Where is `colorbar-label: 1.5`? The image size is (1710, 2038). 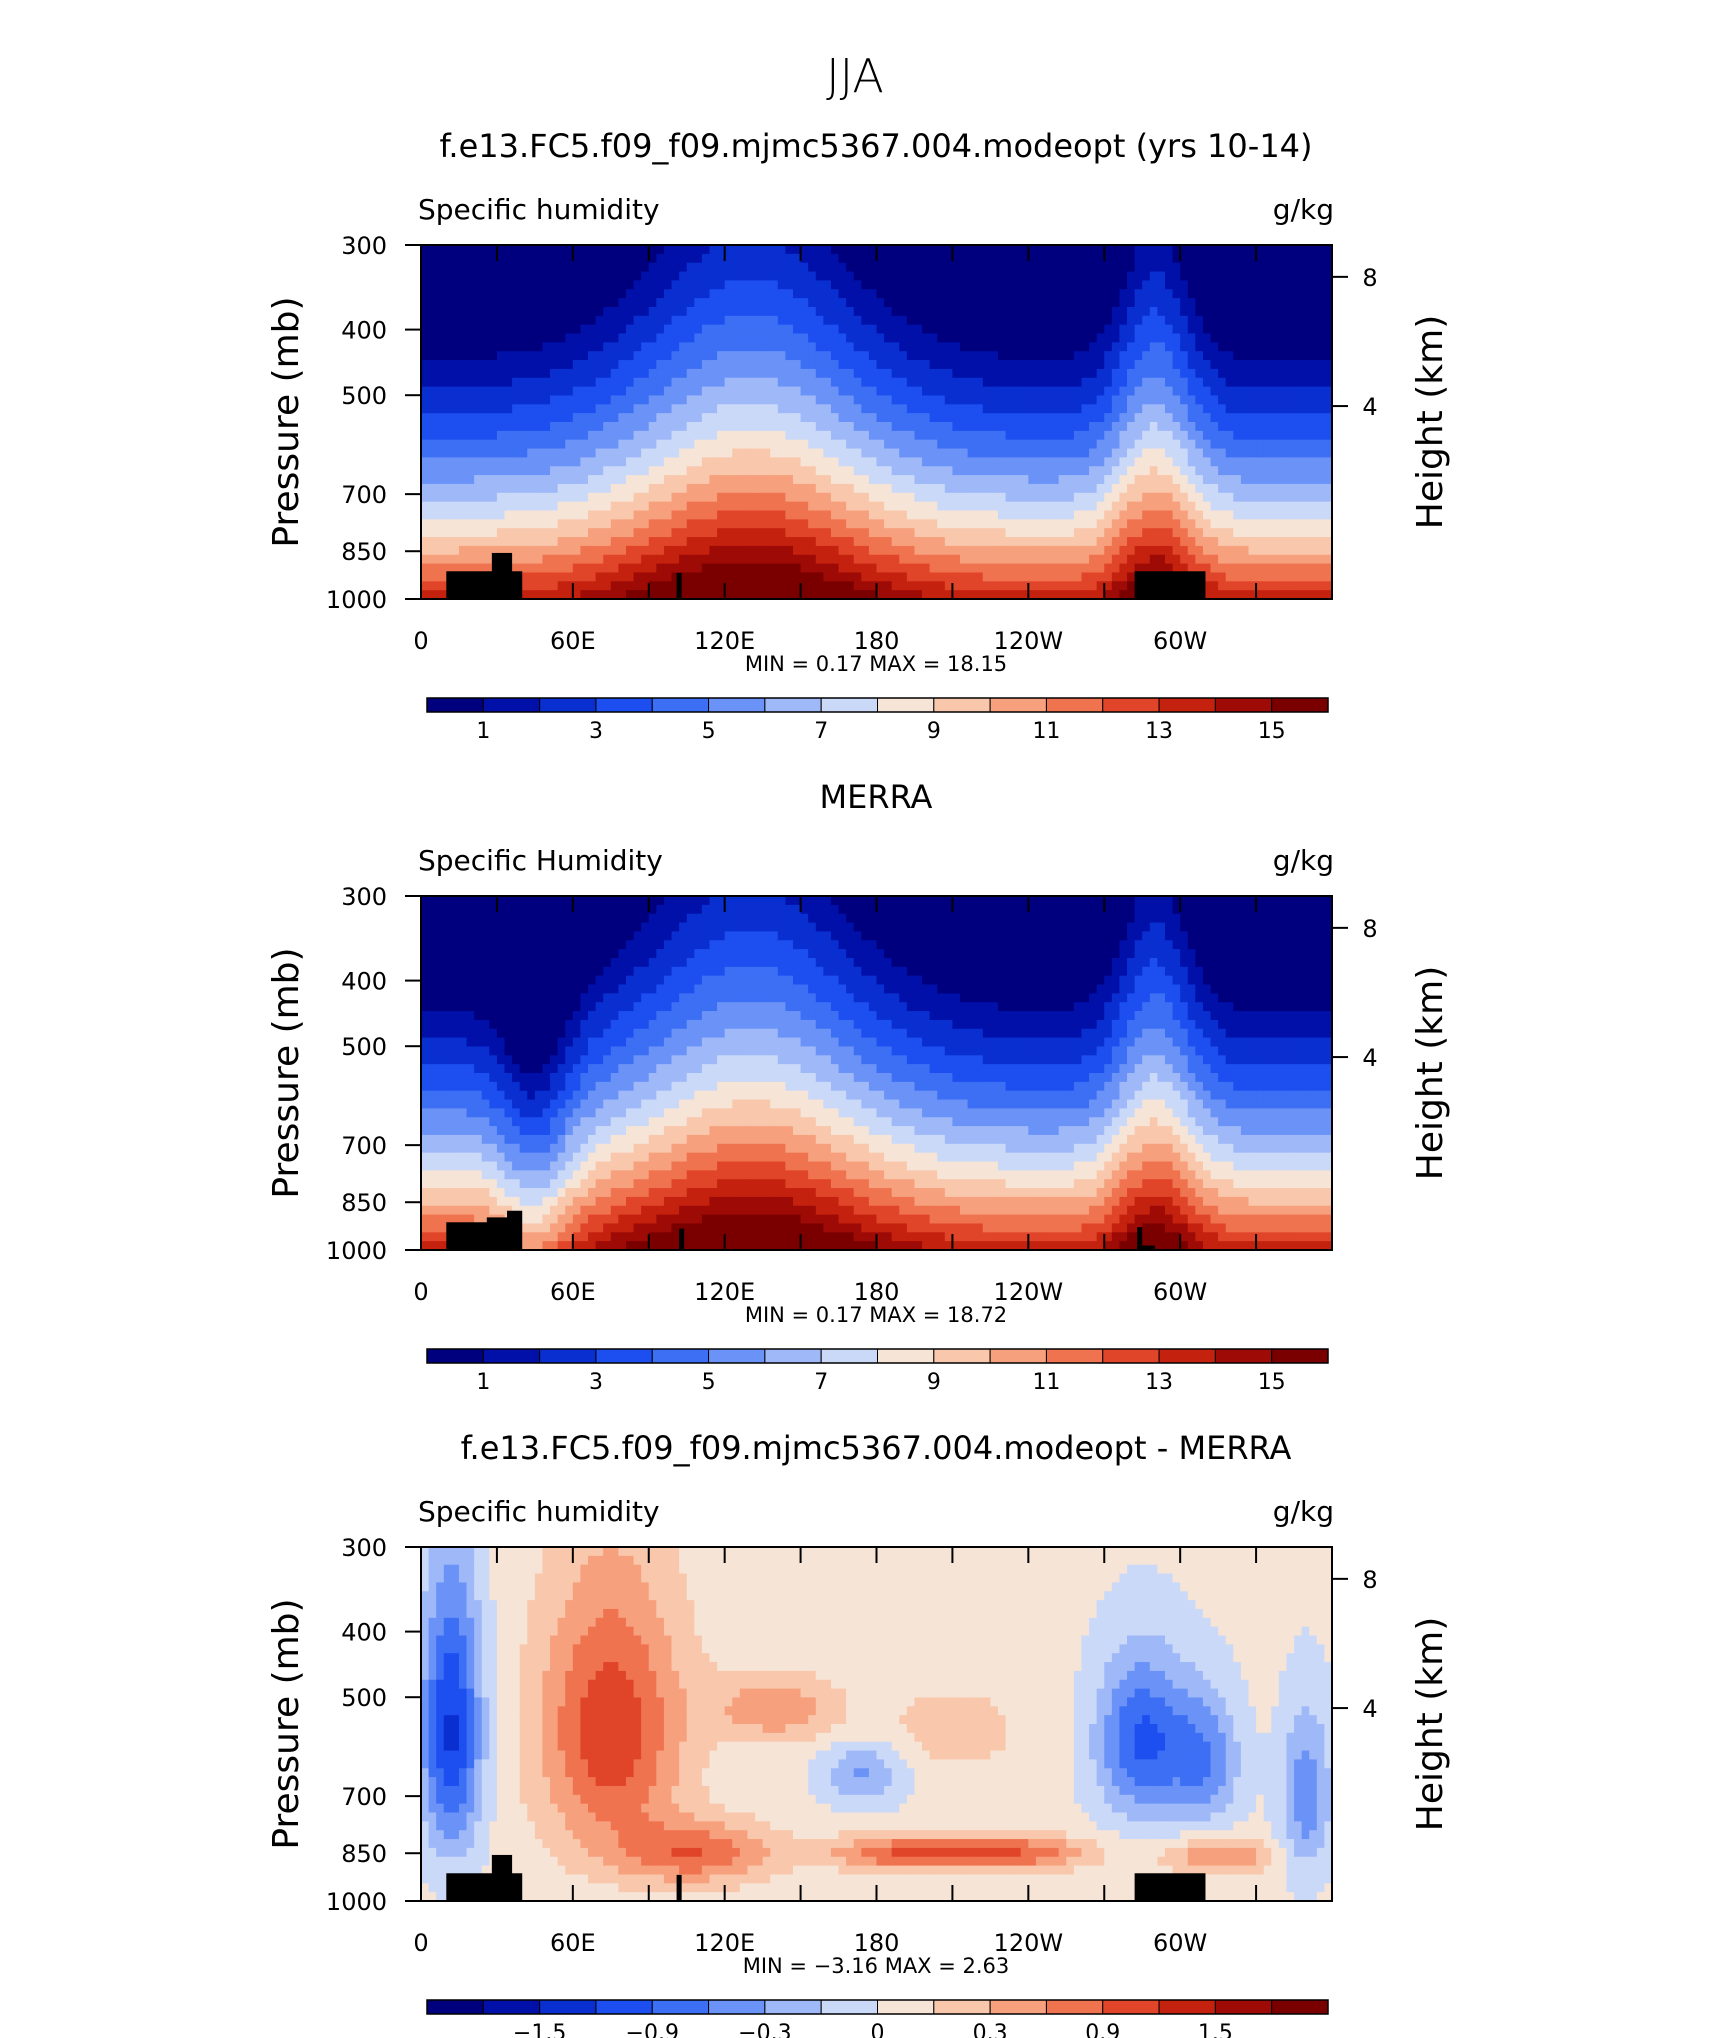 colorbar-label: 1.5 is located at coordinates (1215, 2029).